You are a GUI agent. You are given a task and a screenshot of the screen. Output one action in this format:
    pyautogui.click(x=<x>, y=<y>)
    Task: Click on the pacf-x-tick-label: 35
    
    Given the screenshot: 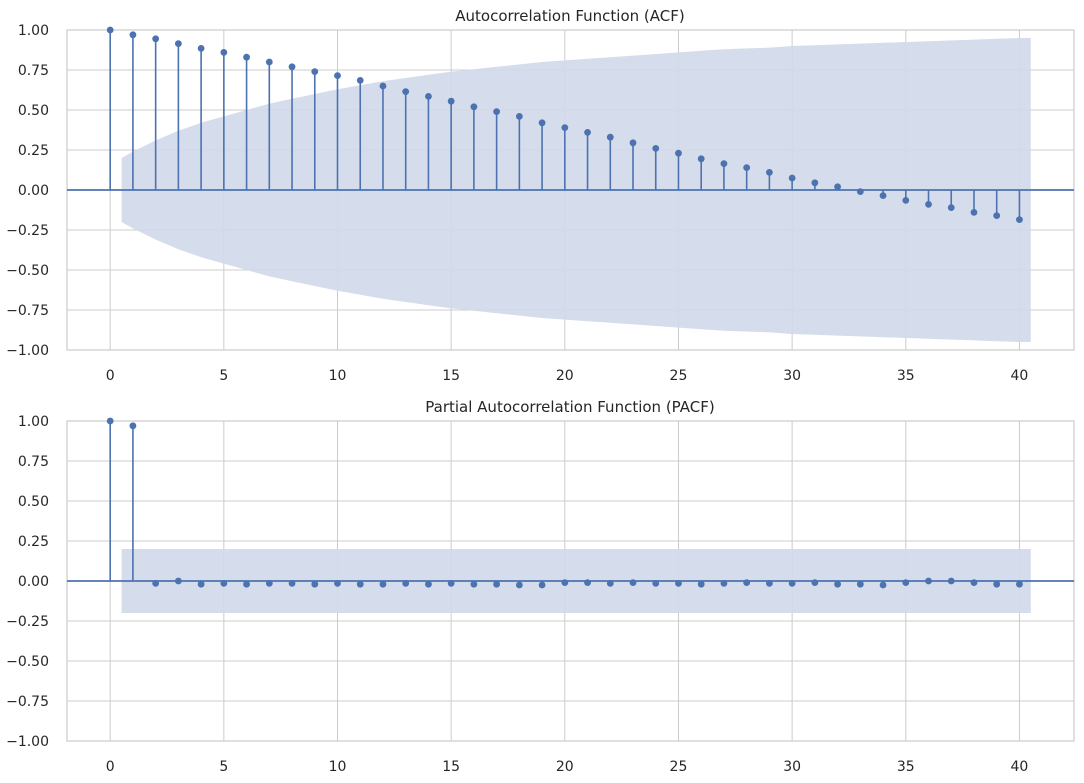 What is the action you would take?
    pyautogui.click(x=906, y=767)
    